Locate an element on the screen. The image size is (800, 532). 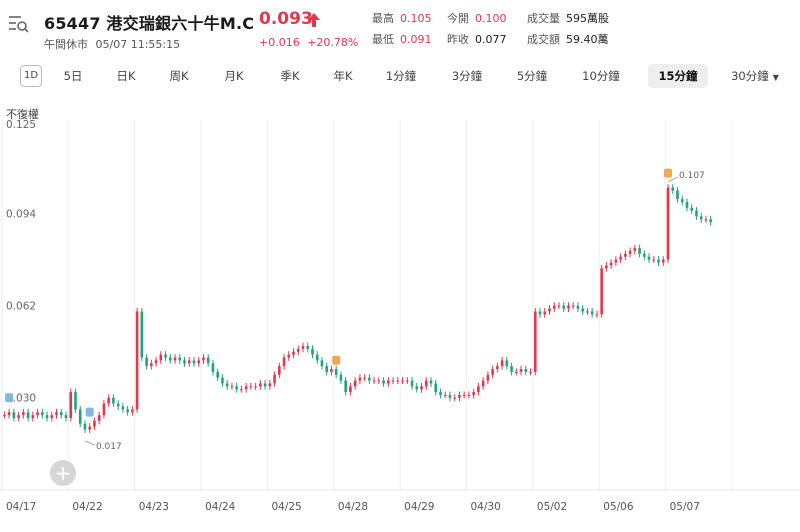
tab-5: 季K is located at coordinates (290, 76).